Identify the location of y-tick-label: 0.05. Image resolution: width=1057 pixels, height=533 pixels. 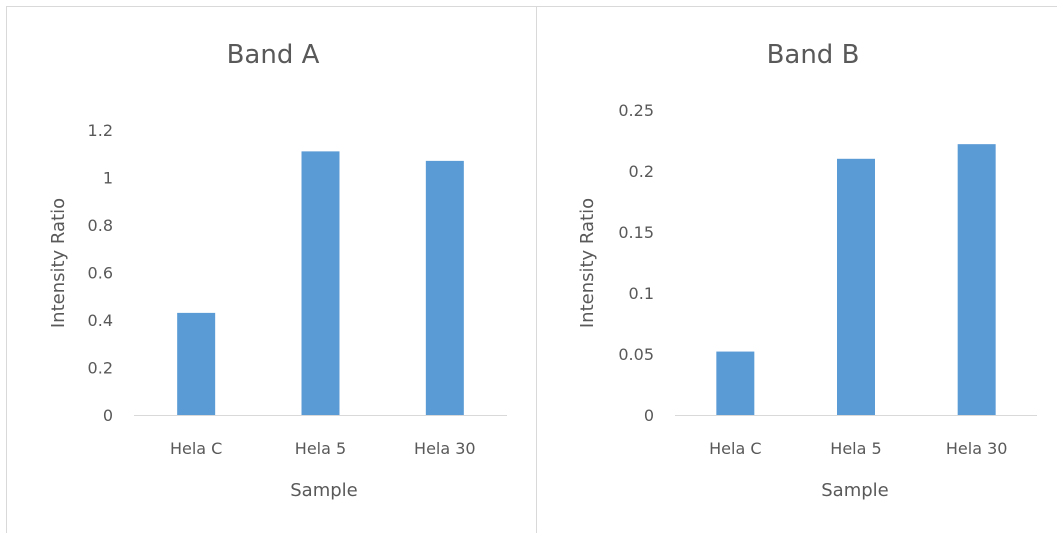
(636, 354).